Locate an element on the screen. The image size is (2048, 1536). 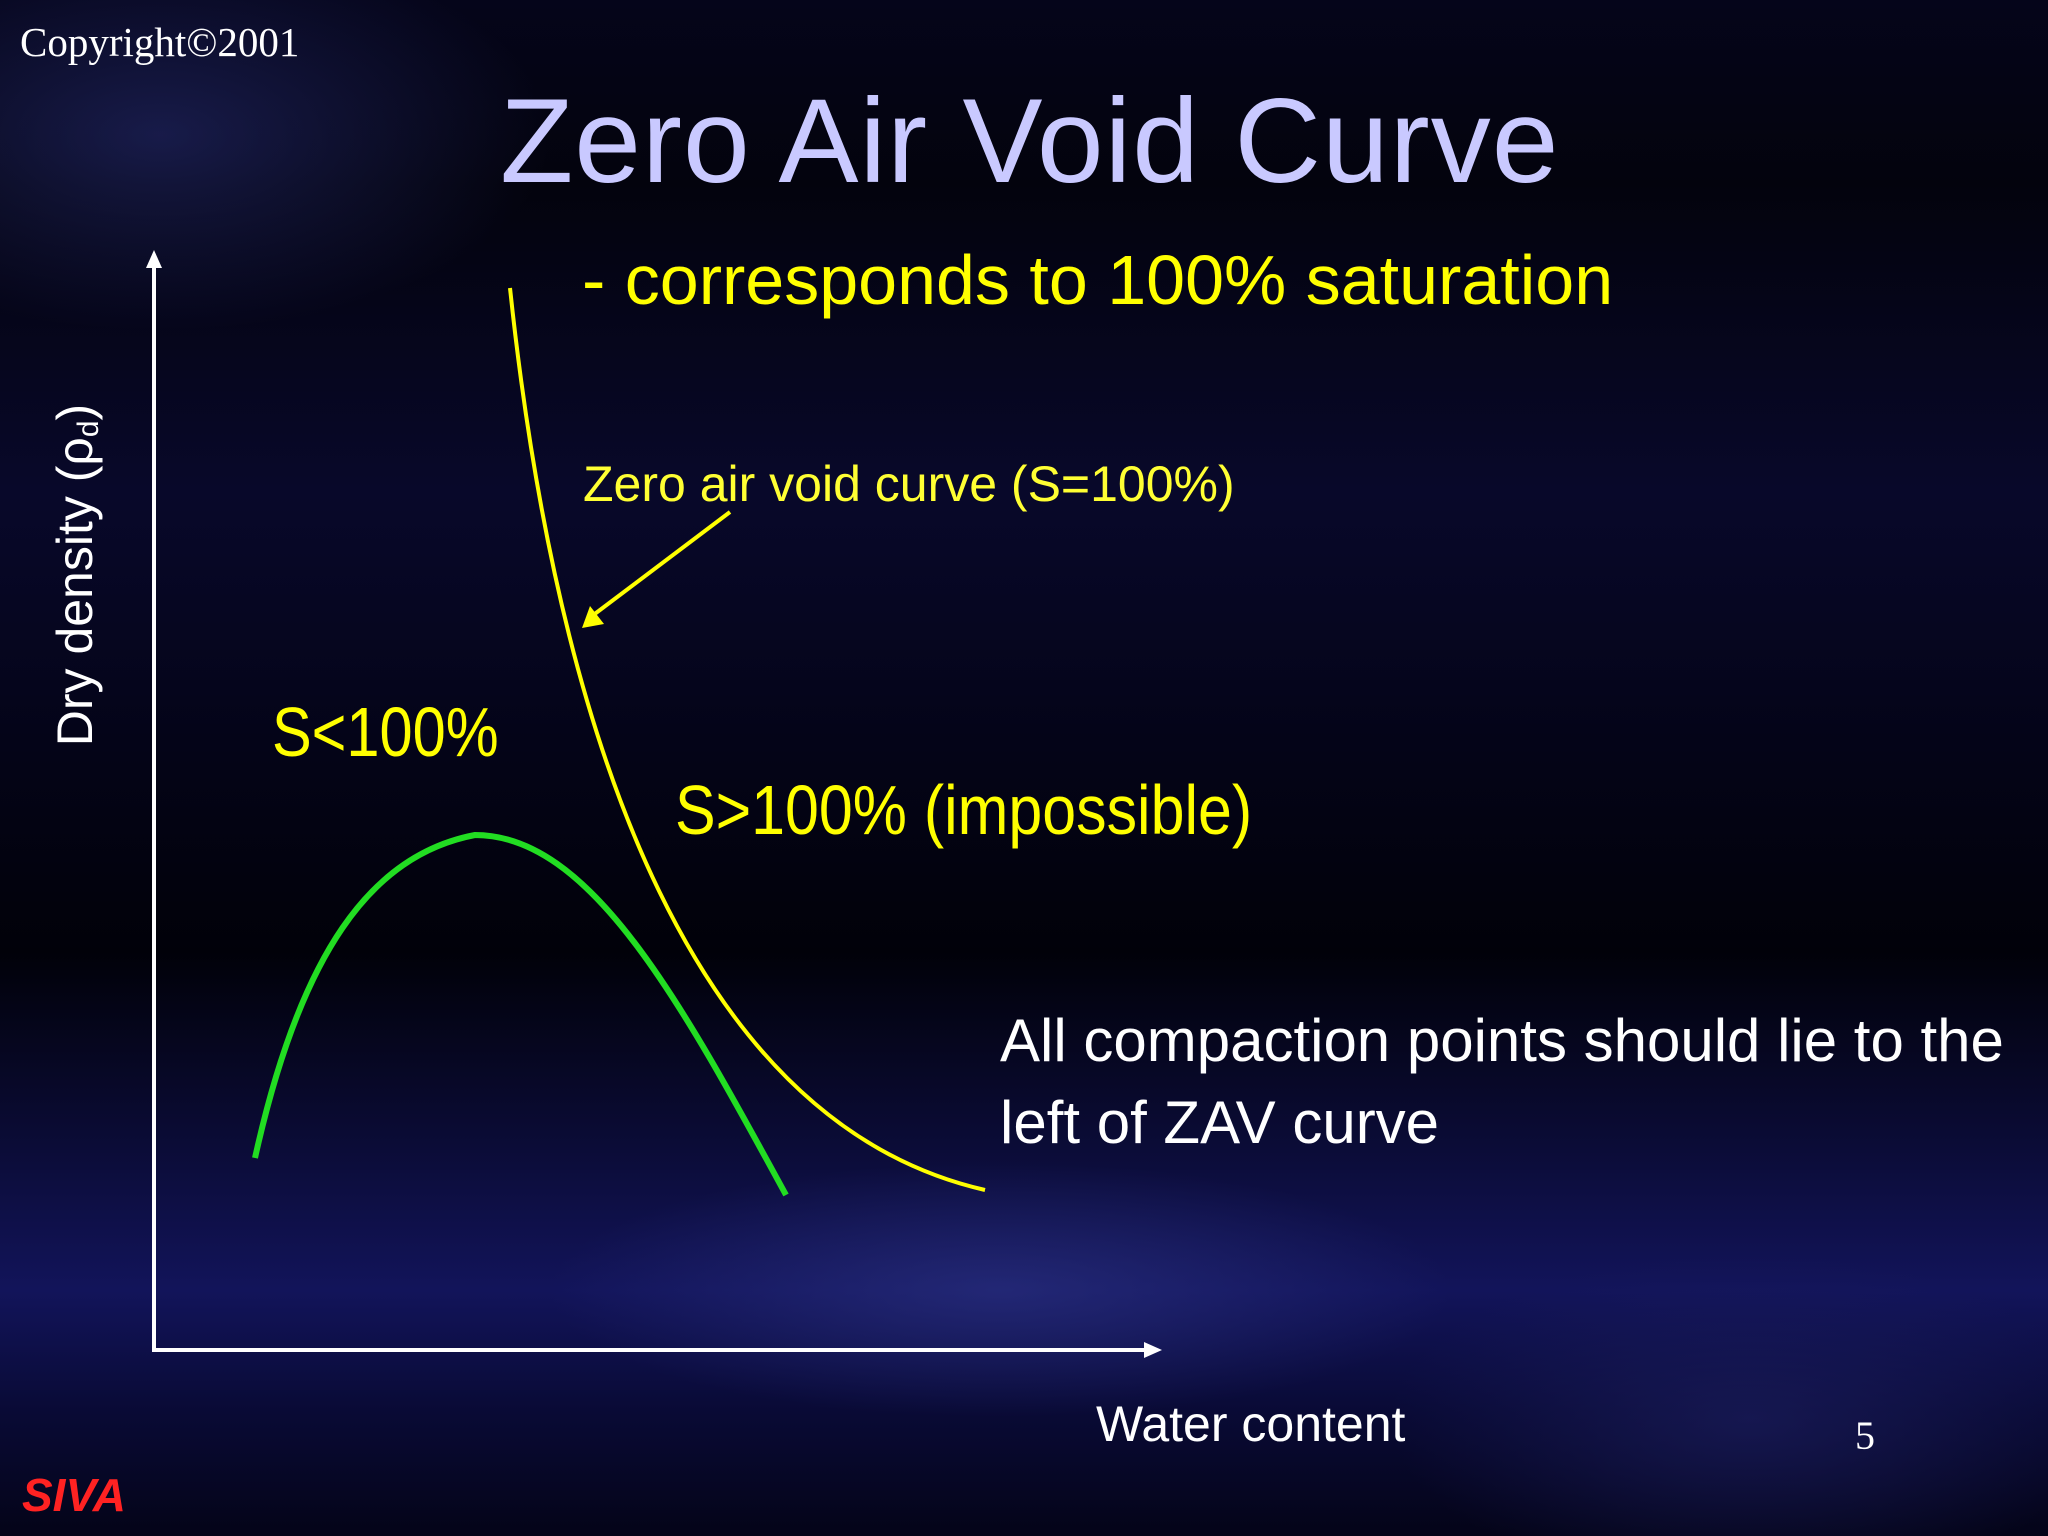
y-axis-label: Dry density (ρd) is located at coordinates (76, 575).